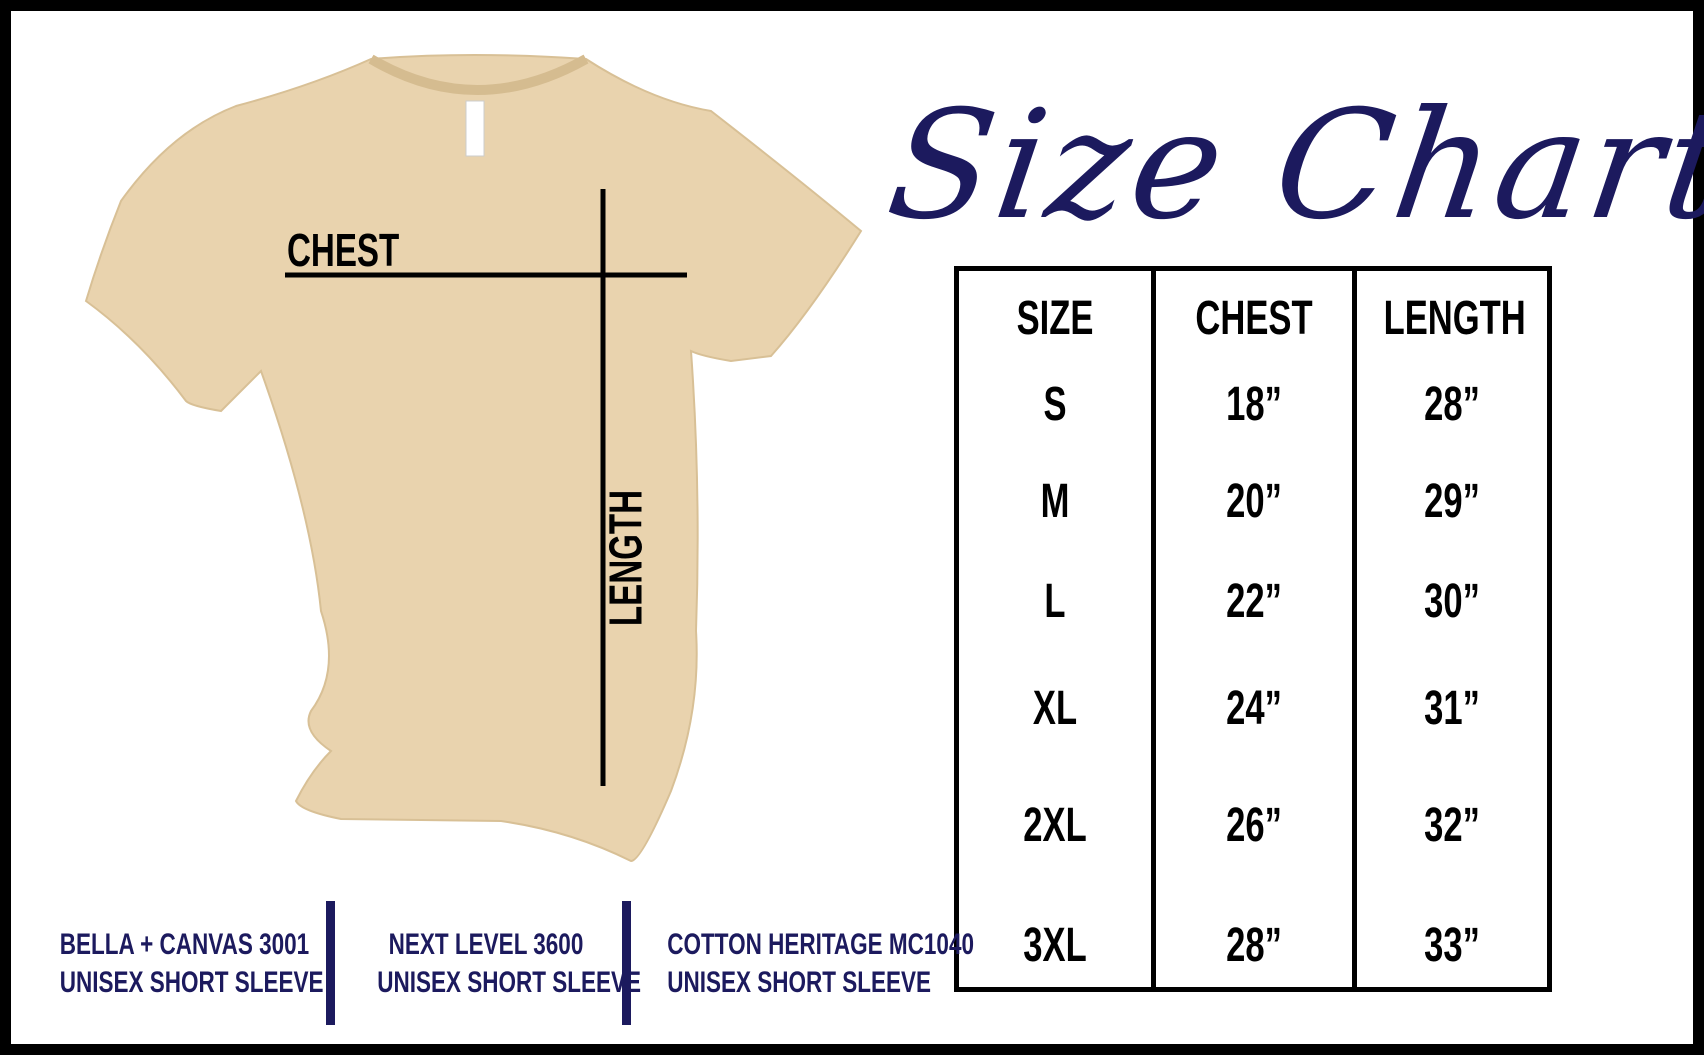  What do you see at coordinates (1254, 945) in the screenshot?
I see `chest-cell: 28”` at bounding box center [1254, 945].